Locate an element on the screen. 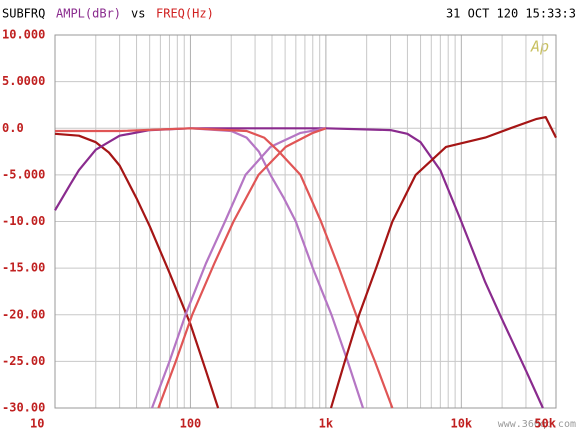 The height and width of the screenshot is (435, 580). y-tick-label: -15.00 is located at coordinates (23, 268).